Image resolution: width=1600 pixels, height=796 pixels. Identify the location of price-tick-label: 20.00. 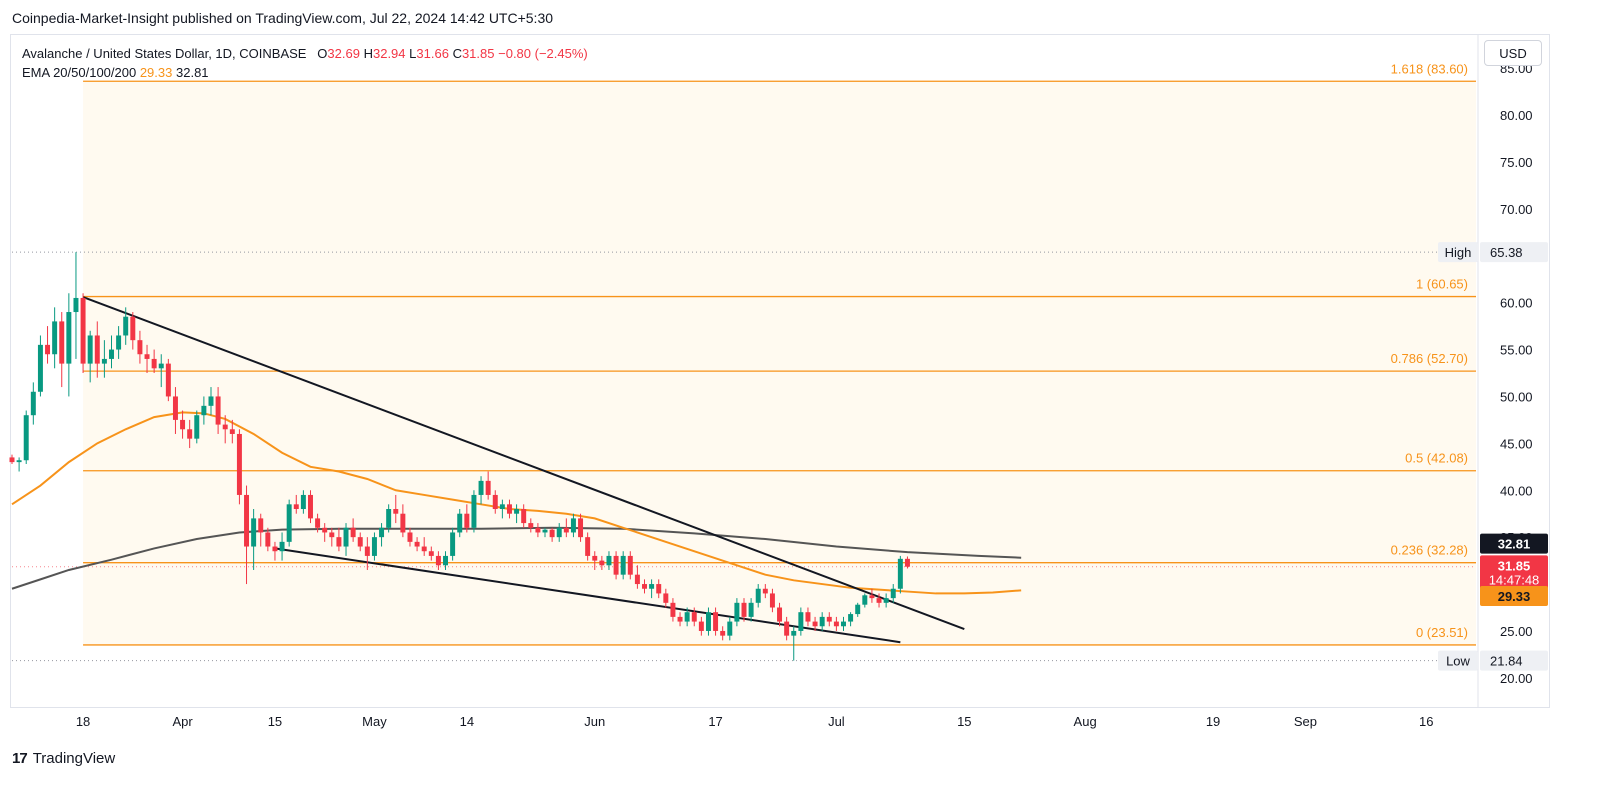
(1516, 678).